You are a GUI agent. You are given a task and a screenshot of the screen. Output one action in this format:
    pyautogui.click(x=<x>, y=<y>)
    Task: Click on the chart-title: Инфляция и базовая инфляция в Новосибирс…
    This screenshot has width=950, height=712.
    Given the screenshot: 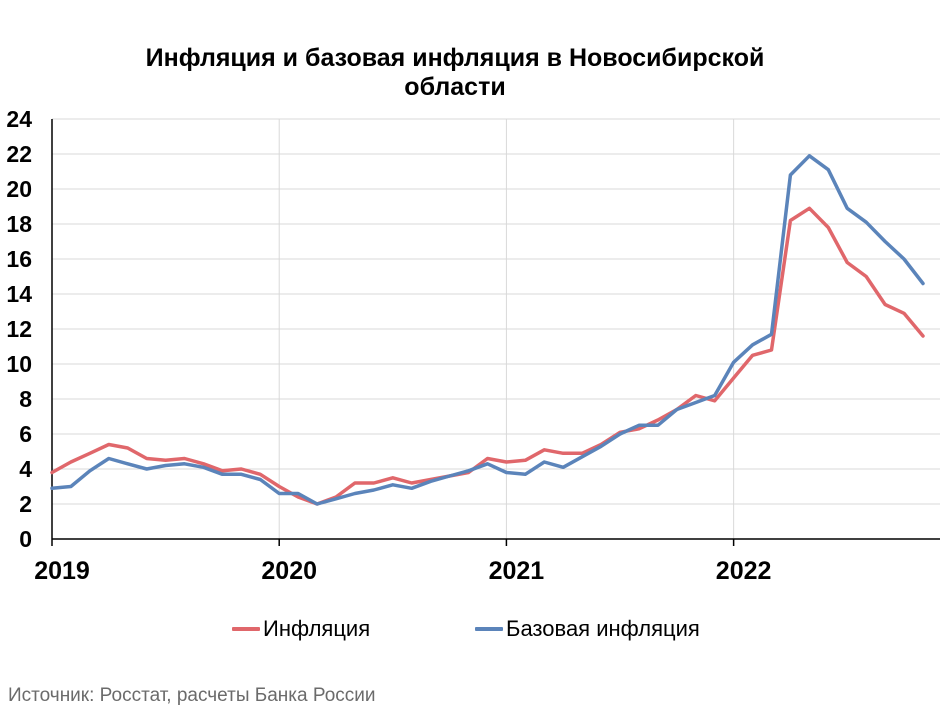 What is the action you would take?
    pyautogui.click(x=455, y=72)
    